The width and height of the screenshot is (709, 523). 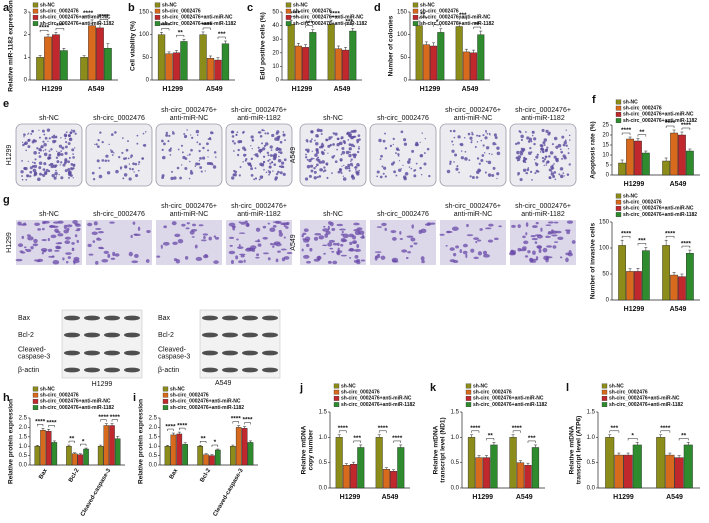 I want to click on significance-label: *, so click(x=83, y=441).